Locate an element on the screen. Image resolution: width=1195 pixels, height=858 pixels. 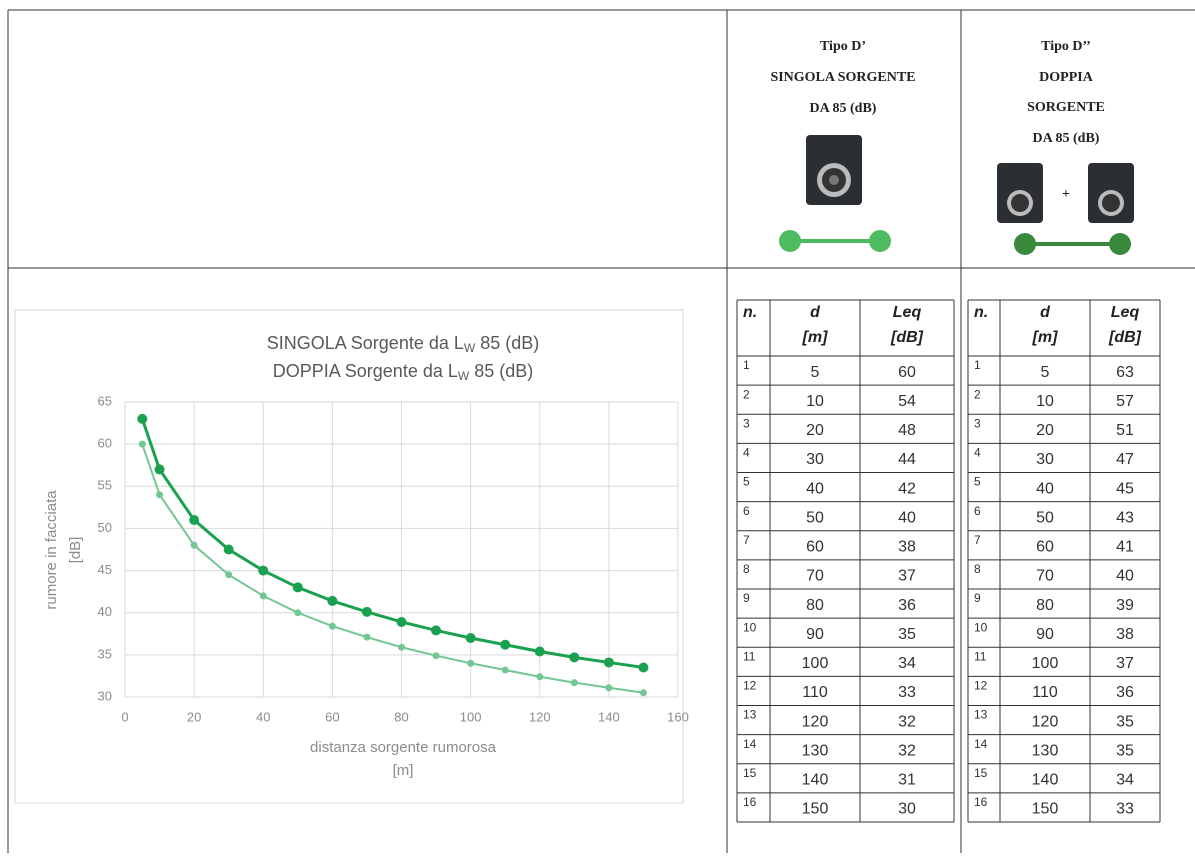
speaker-icon is located at coordinates (834, 170).